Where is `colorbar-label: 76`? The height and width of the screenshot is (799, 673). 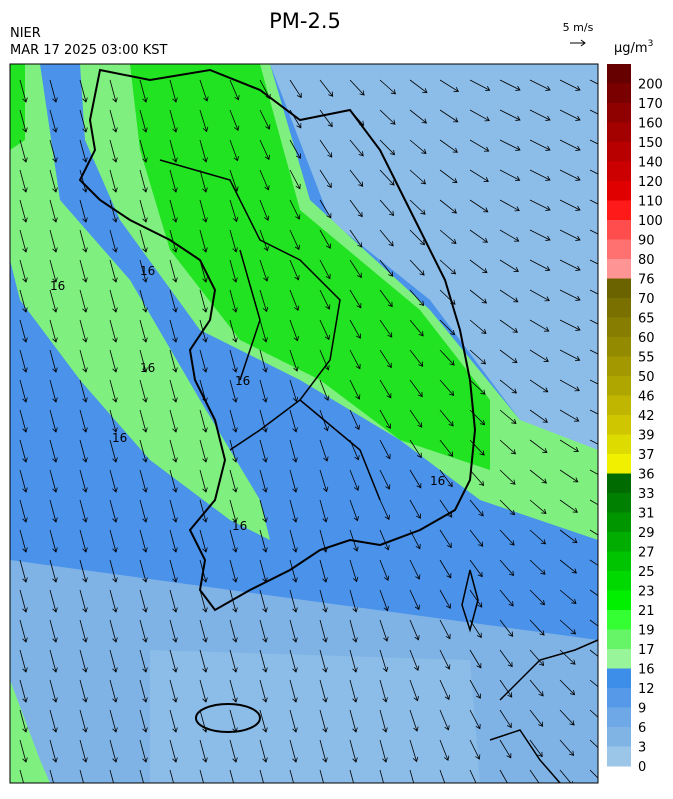
colorbar-label: 76 is located at coordinates (646, 280).